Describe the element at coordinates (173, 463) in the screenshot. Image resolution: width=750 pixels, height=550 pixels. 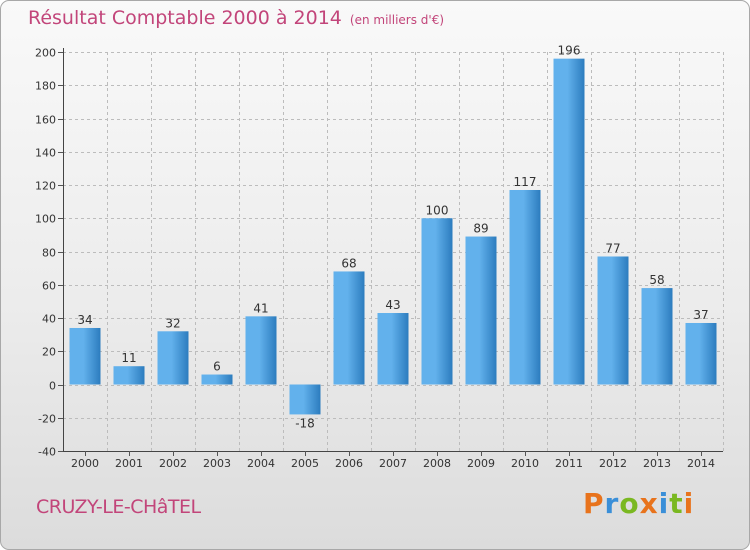
I see `xtick-label: 2002` at that location.